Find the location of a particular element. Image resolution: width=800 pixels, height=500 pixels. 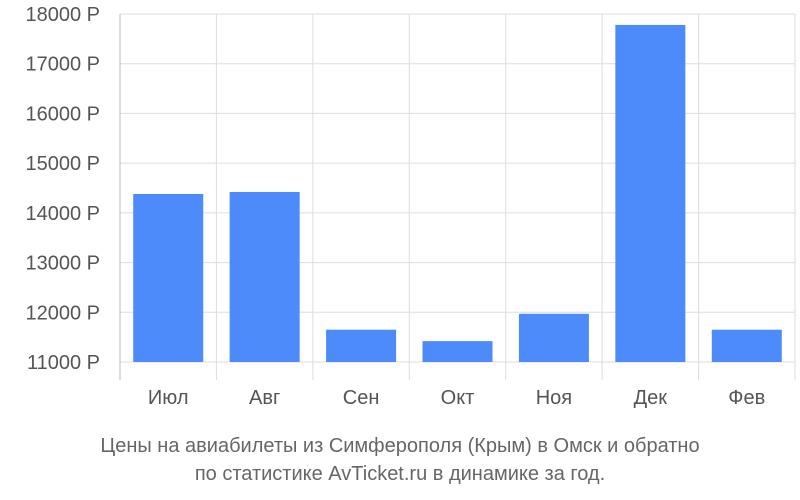

x-tick-label: Дек is located at coordinates (651, 398).